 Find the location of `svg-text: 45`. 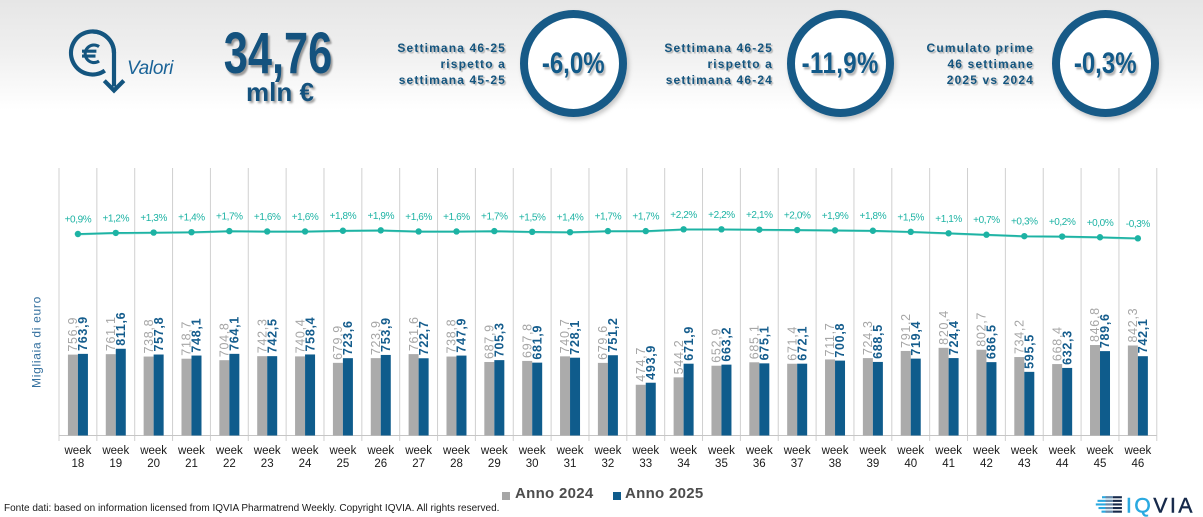

svg-text: 45 is located at coordinates (1100, 464).